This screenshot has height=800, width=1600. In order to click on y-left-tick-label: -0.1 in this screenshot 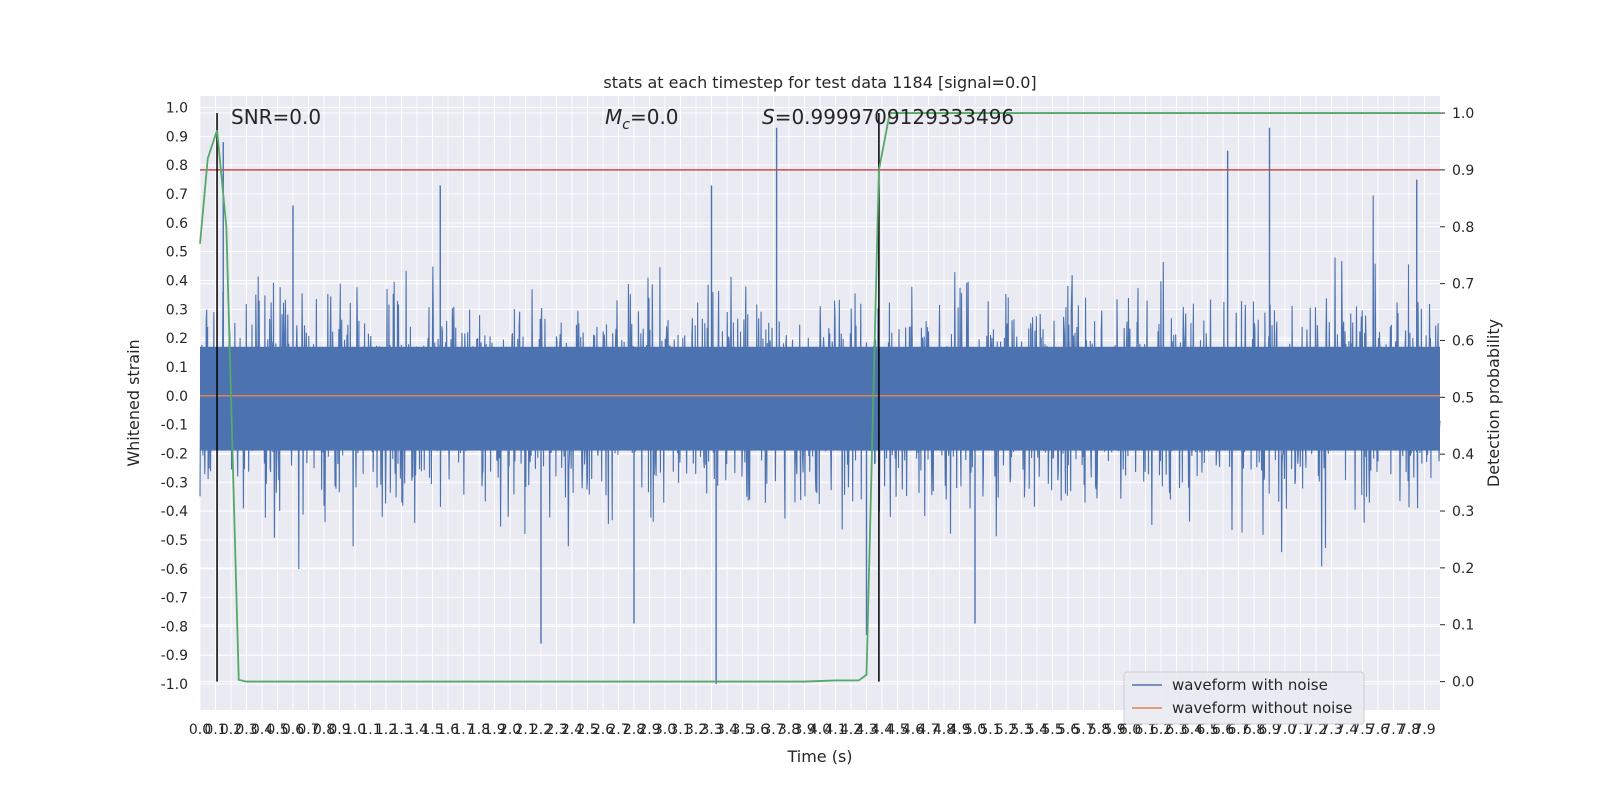, I will do `click(174, 426)`.